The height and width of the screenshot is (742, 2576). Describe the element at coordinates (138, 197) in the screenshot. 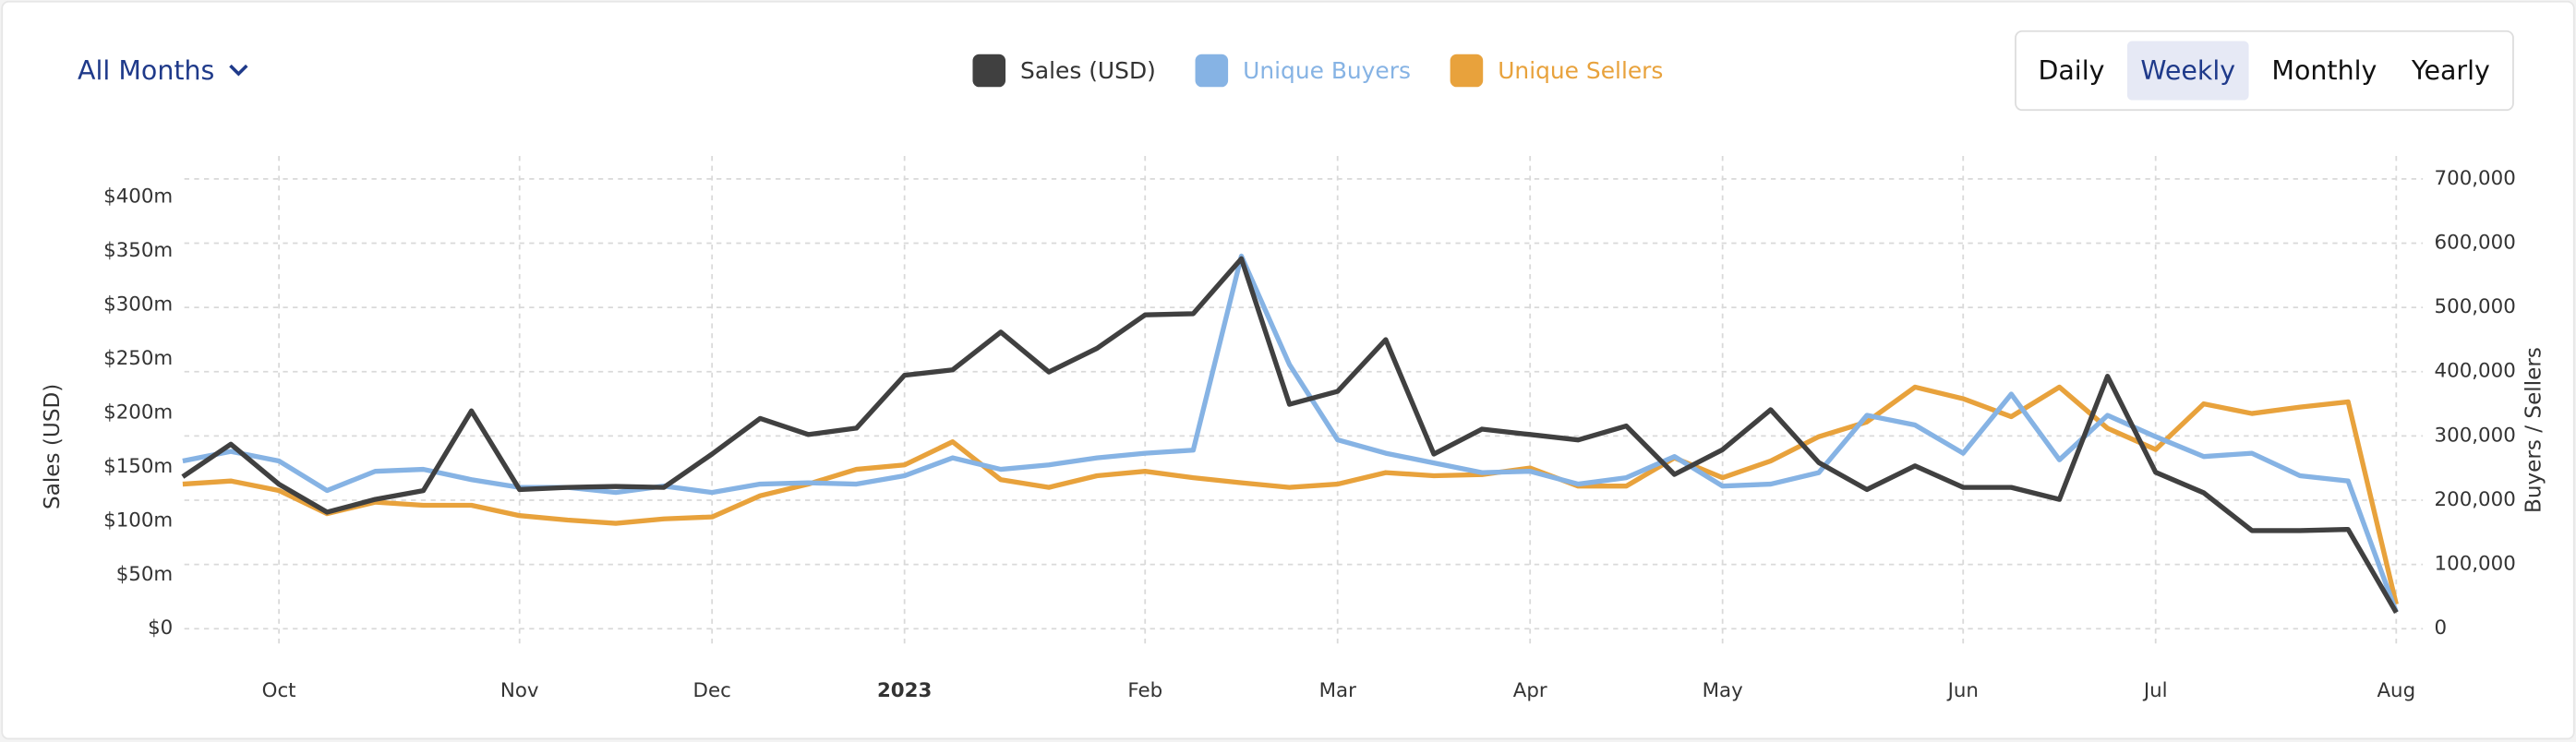

I see `y-tick-label: $400m` at that location.